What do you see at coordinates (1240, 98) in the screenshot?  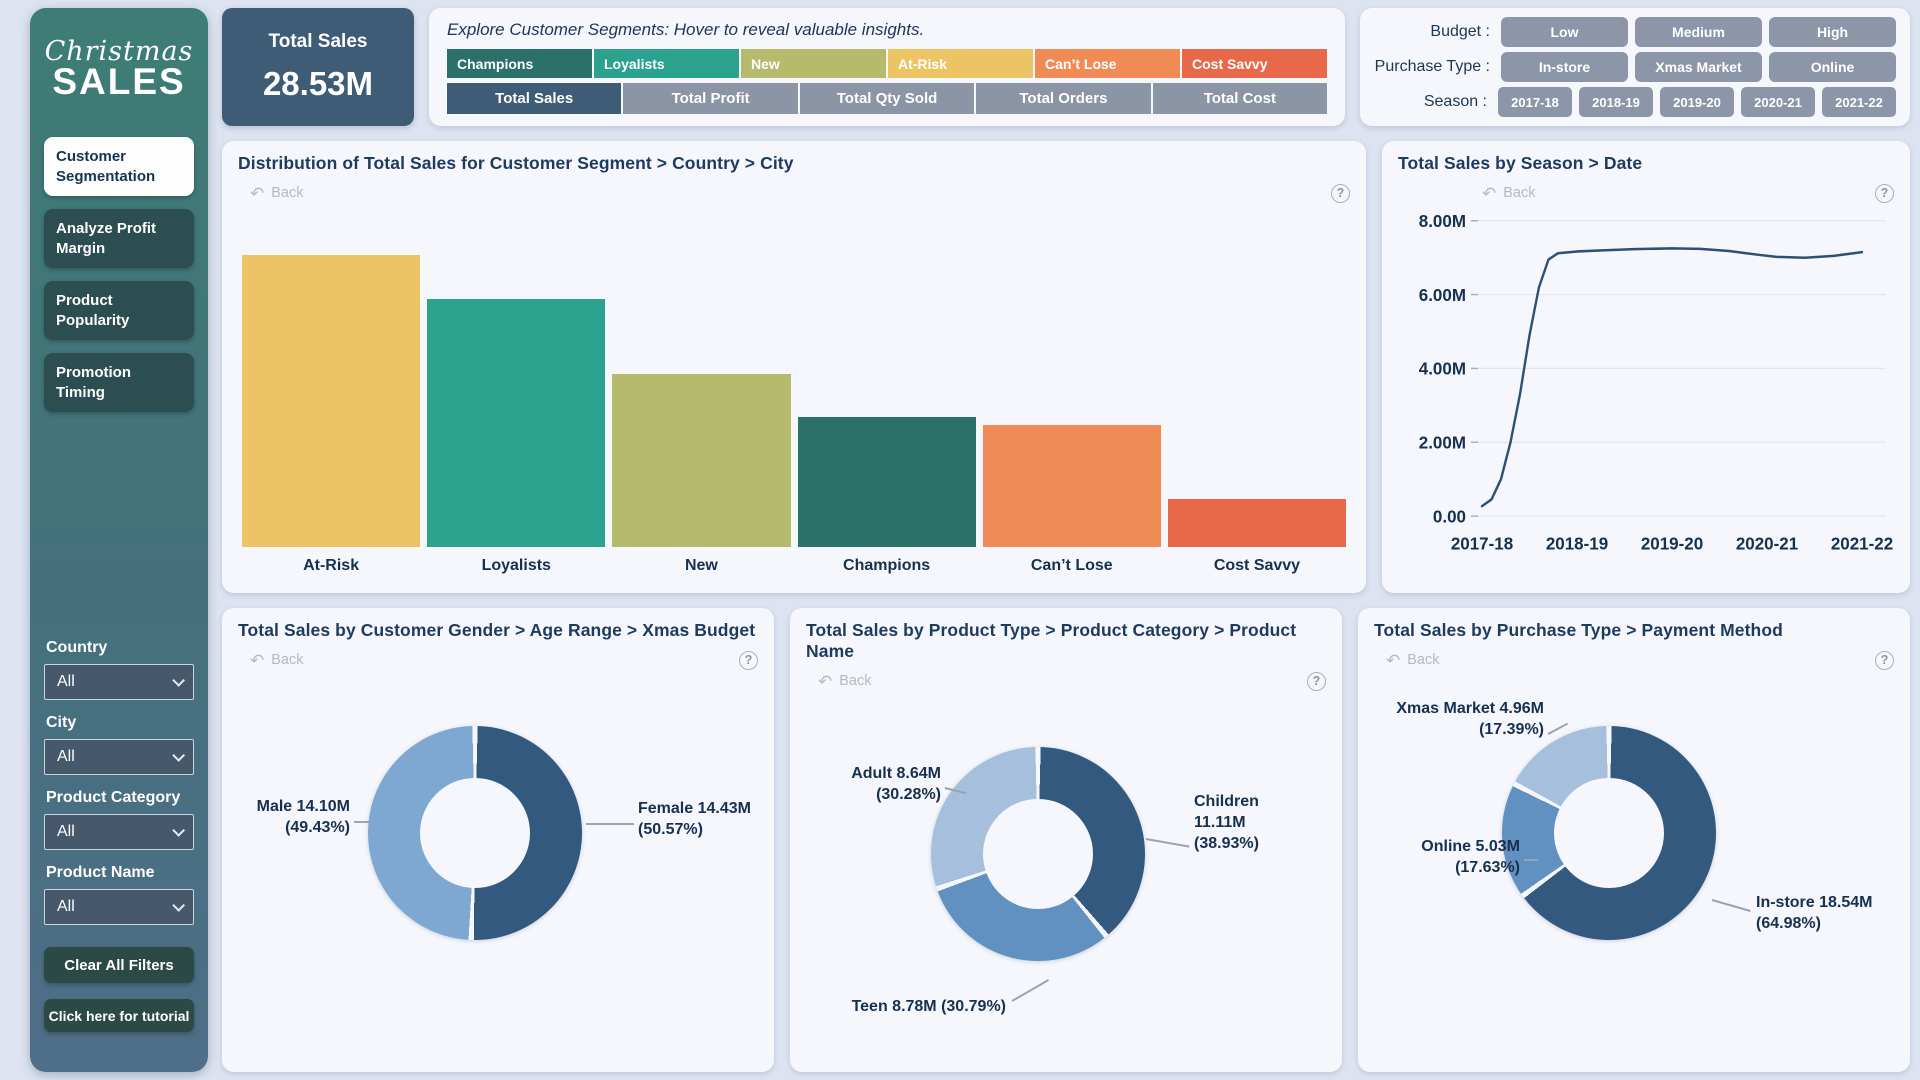 I see `metric-tab-total-cost: Total Cost` at bounding box center [1240, 98].